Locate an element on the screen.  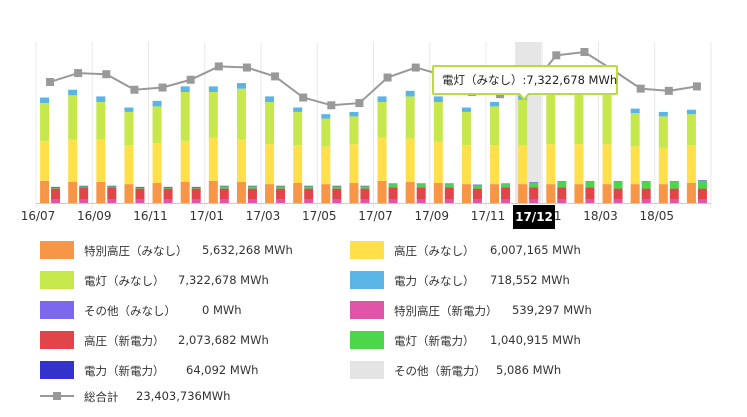
legend-value: 2,073,682 MWh is located at coordinates (223, 340).